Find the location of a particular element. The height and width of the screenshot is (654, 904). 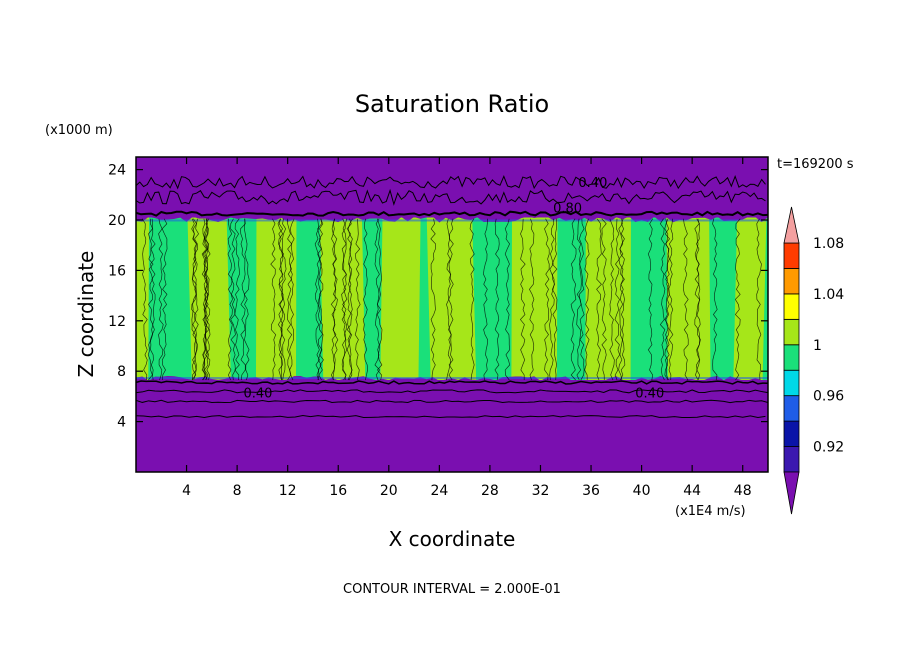

colorbar-lower-extension is located at coordinates (791, 493).